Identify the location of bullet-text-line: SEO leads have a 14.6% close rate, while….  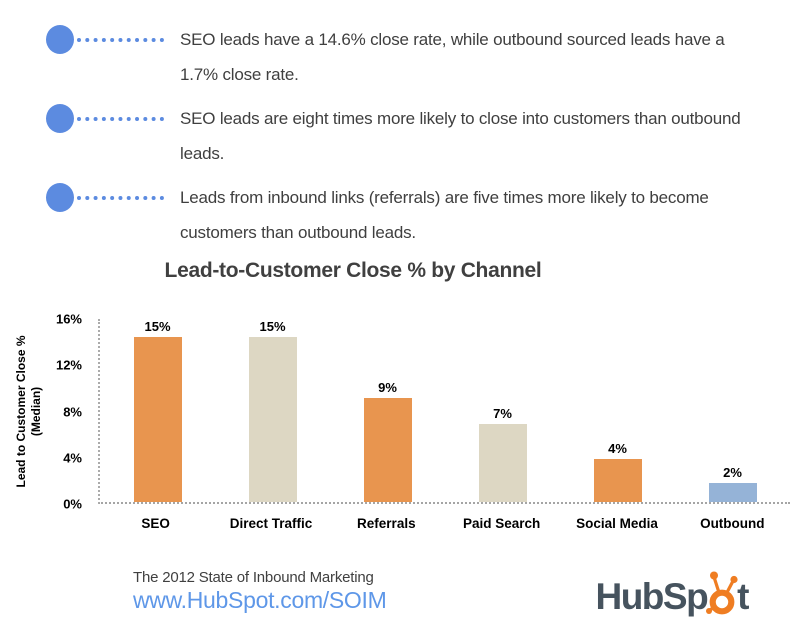
(452, 39).